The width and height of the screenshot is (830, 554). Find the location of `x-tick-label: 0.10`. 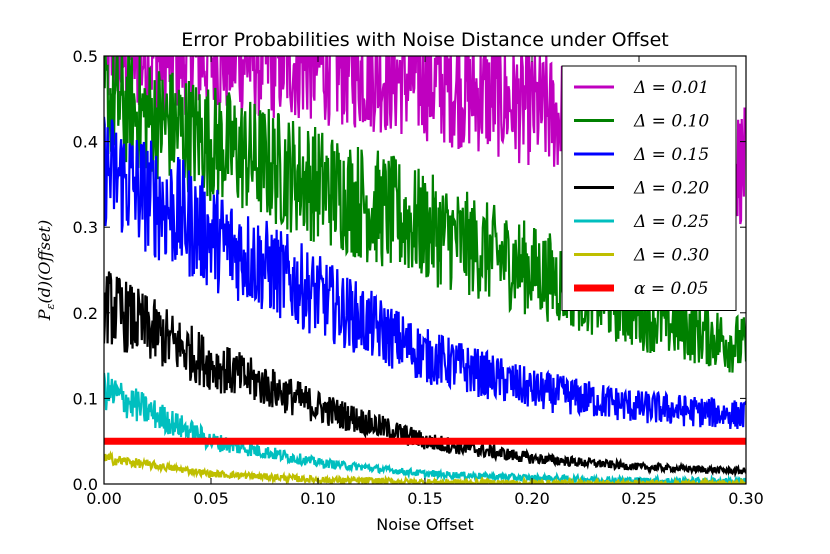

x-tick-label: 0.10 is located at coordinates (318, 498).